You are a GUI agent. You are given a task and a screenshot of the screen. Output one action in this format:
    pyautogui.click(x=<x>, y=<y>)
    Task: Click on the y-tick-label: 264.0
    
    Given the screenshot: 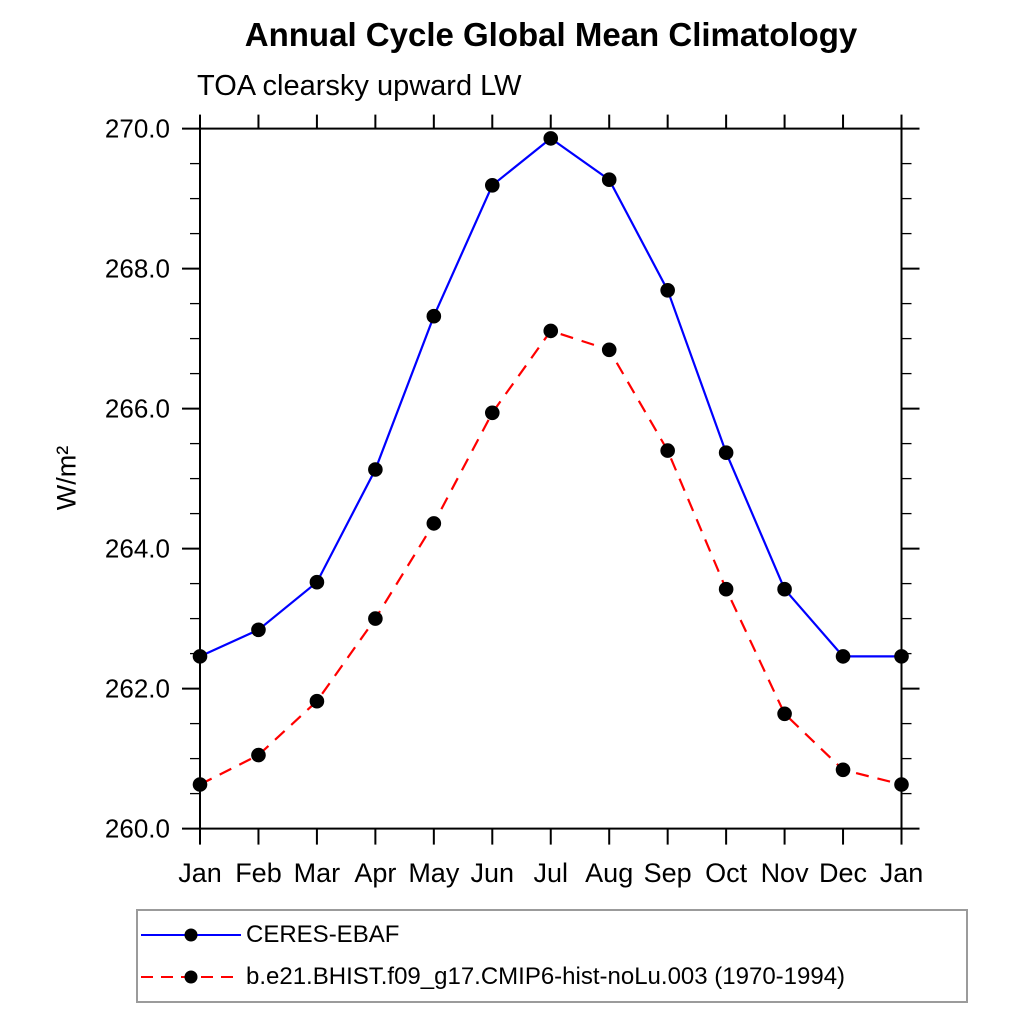 What is the action you would take?
    pyautogui.click(x=137, y=549)
    